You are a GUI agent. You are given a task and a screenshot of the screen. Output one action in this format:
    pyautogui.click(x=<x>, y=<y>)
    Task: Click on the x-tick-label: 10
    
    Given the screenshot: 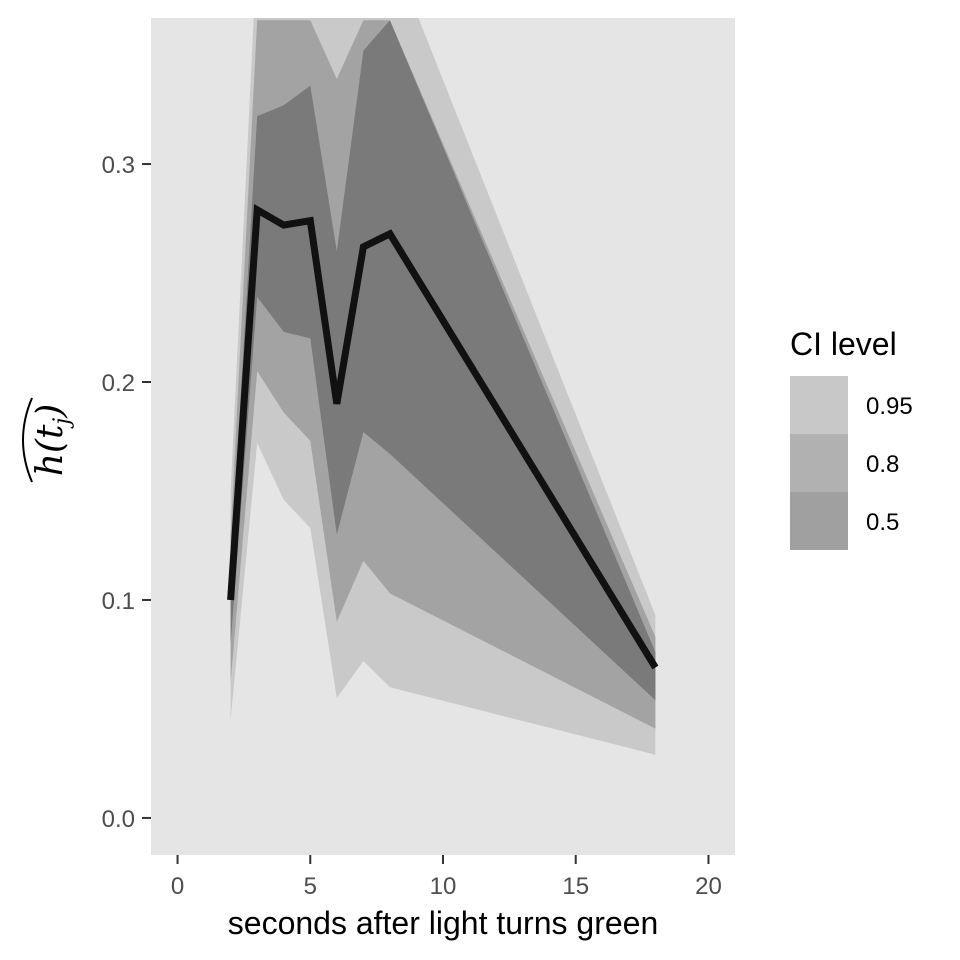 What is the action you would take?
    pyautogui.click(x=443, y=886)
    